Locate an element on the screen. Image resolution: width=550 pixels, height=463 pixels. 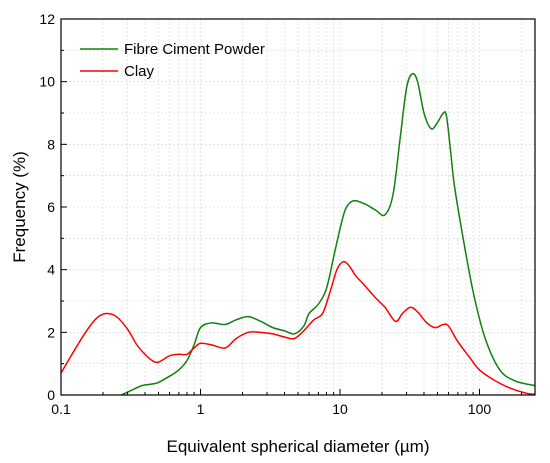
x-tick-label: 1 is located at coordinates (201, 409).